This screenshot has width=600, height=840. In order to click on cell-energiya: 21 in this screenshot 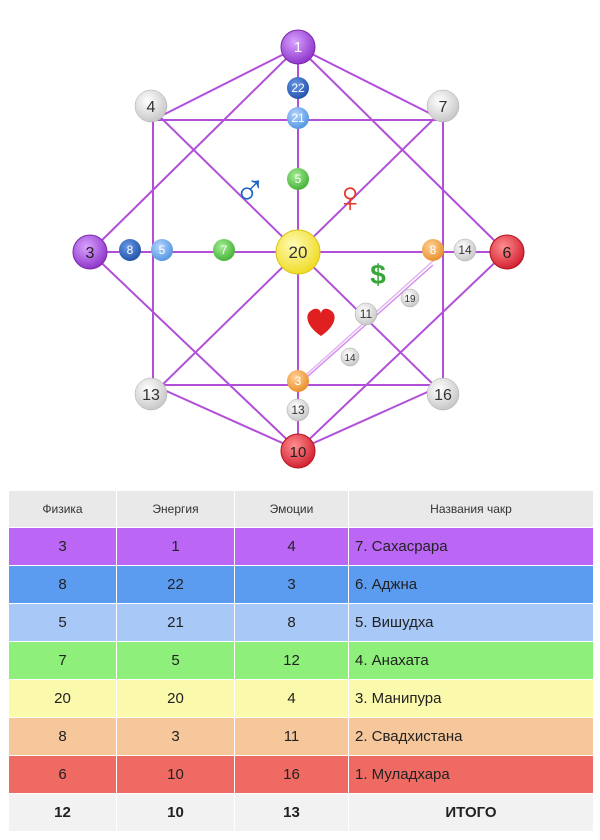, I will do `click(175, 622)`.